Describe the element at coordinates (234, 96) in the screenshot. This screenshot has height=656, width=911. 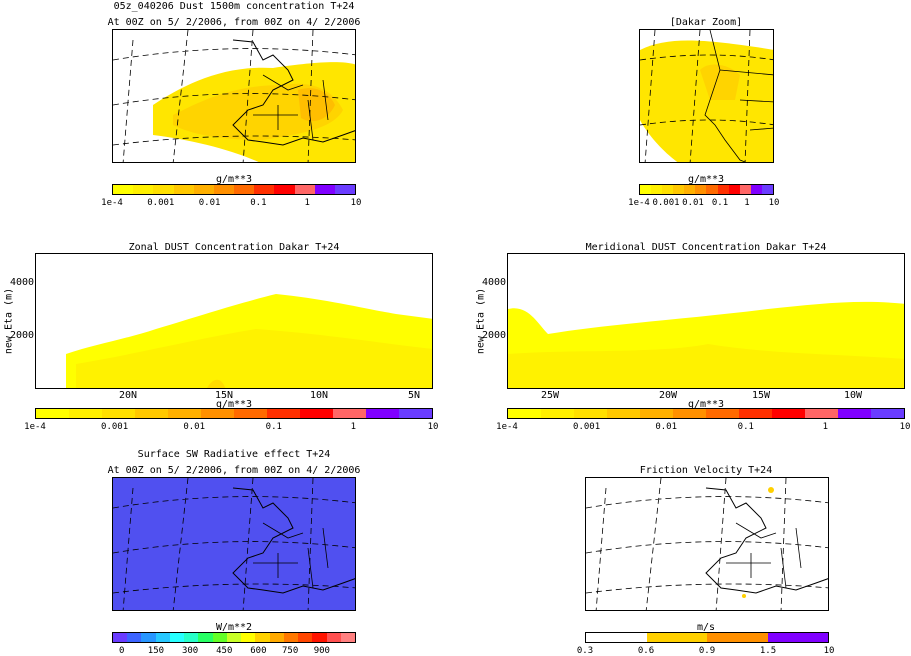
I see `map1-panel` at that location.